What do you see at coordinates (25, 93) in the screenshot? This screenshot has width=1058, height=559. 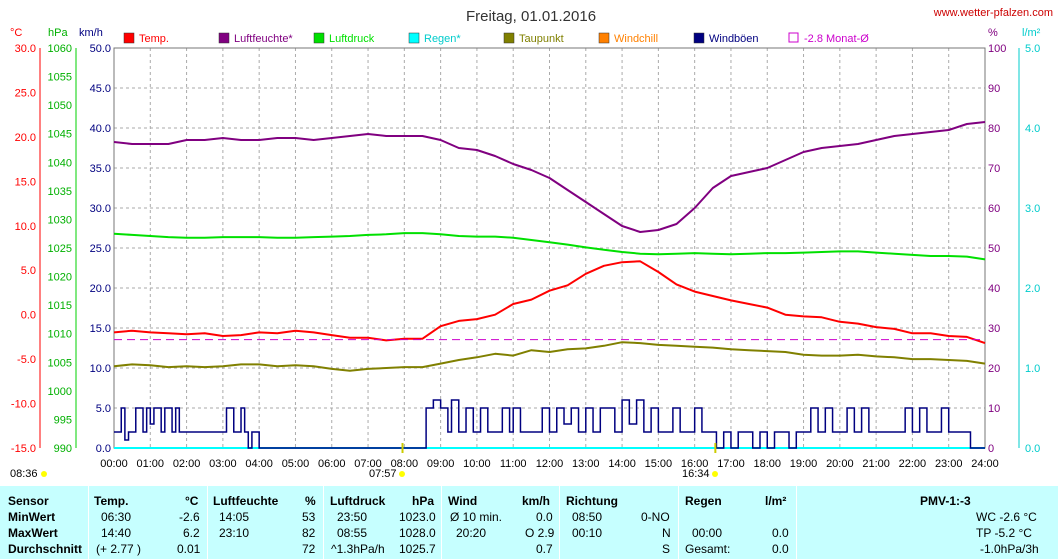 I see `temp-tick-label: 25.0` at bounding box center [25, 93].